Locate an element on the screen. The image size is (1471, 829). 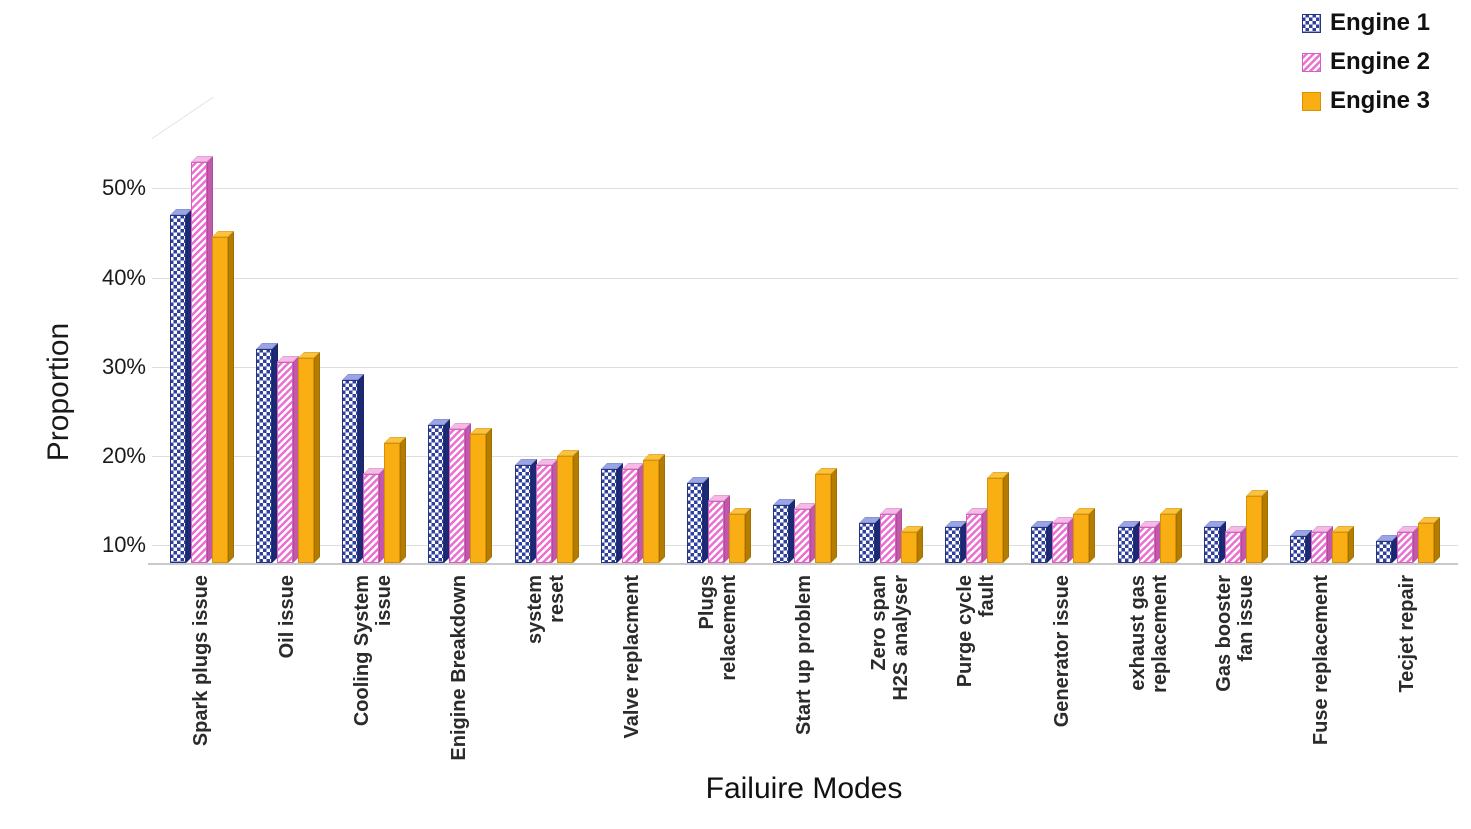
x-axis-category-label: Spark plugs issue is located at coordinates (201, 675).